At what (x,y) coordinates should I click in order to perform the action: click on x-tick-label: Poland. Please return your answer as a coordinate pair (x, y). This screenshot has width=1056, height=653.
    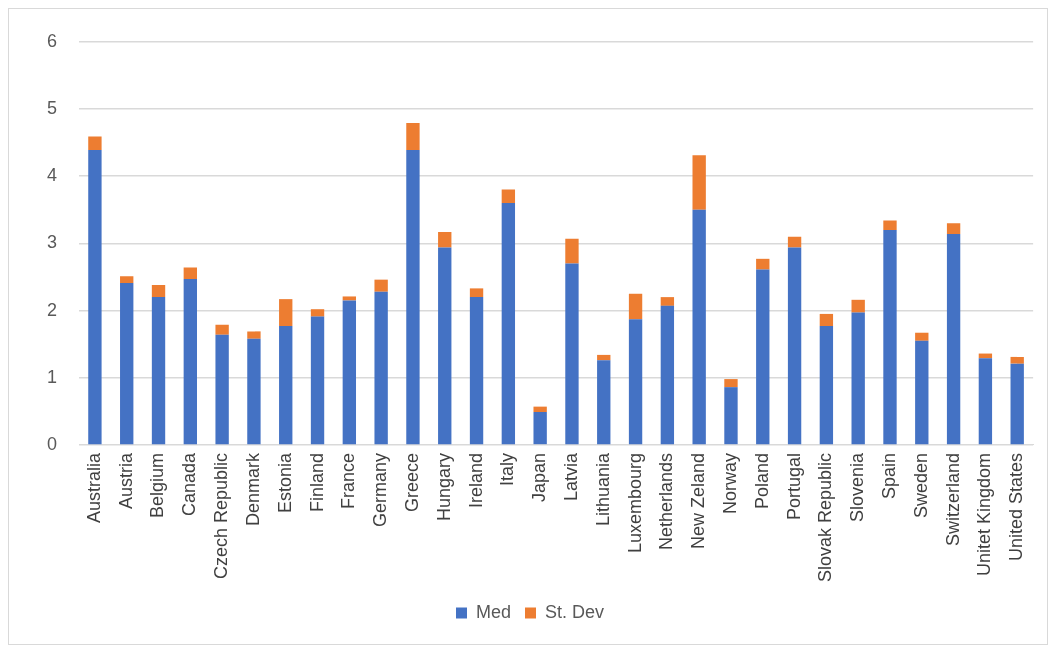
    Looking at the image, I should click on (761, 480).